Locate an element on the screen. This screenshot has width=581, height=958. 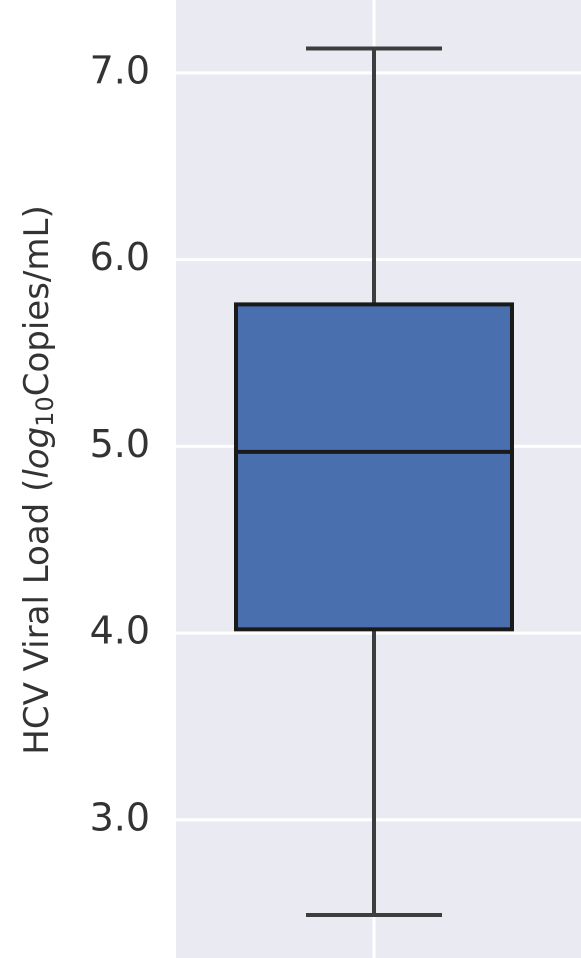
y-tick-label: 3.0 is located at coordinates (120, 817).